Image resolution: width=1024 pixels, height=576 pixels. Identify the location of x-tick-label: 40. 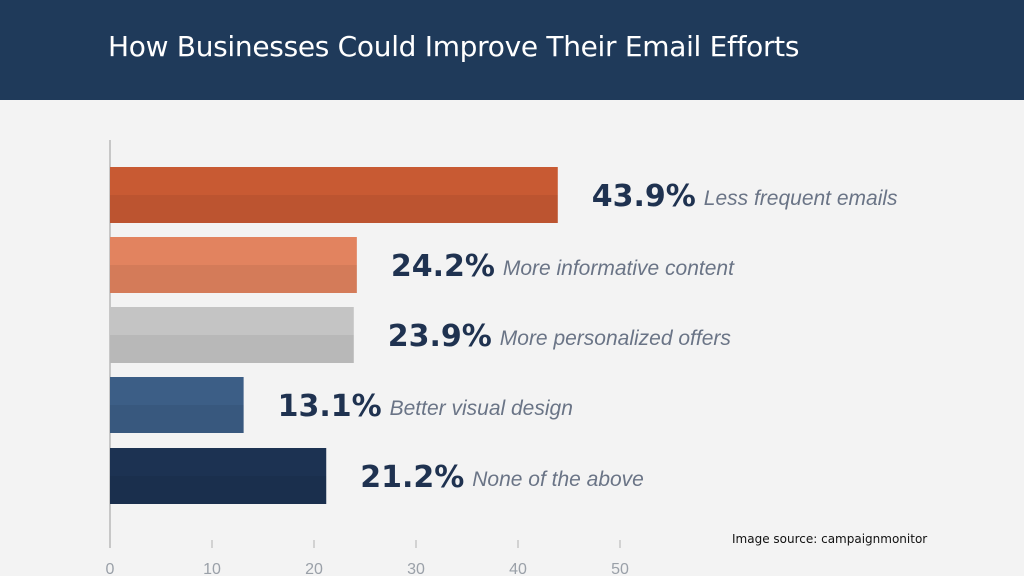
(518, 568).